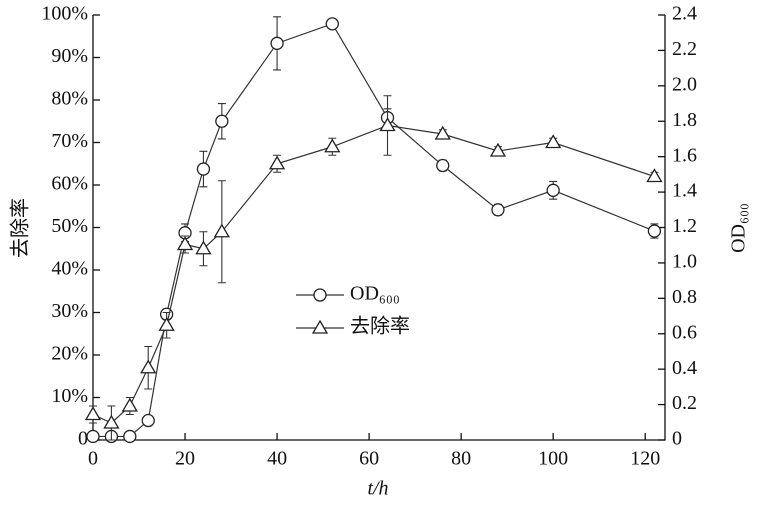 The height and width of the screenshot is (507, 763). What do you see at coordinates (69, 56) in the screenshot?
I see `y-tick-label: 90%` at bounding box center [69, 56].